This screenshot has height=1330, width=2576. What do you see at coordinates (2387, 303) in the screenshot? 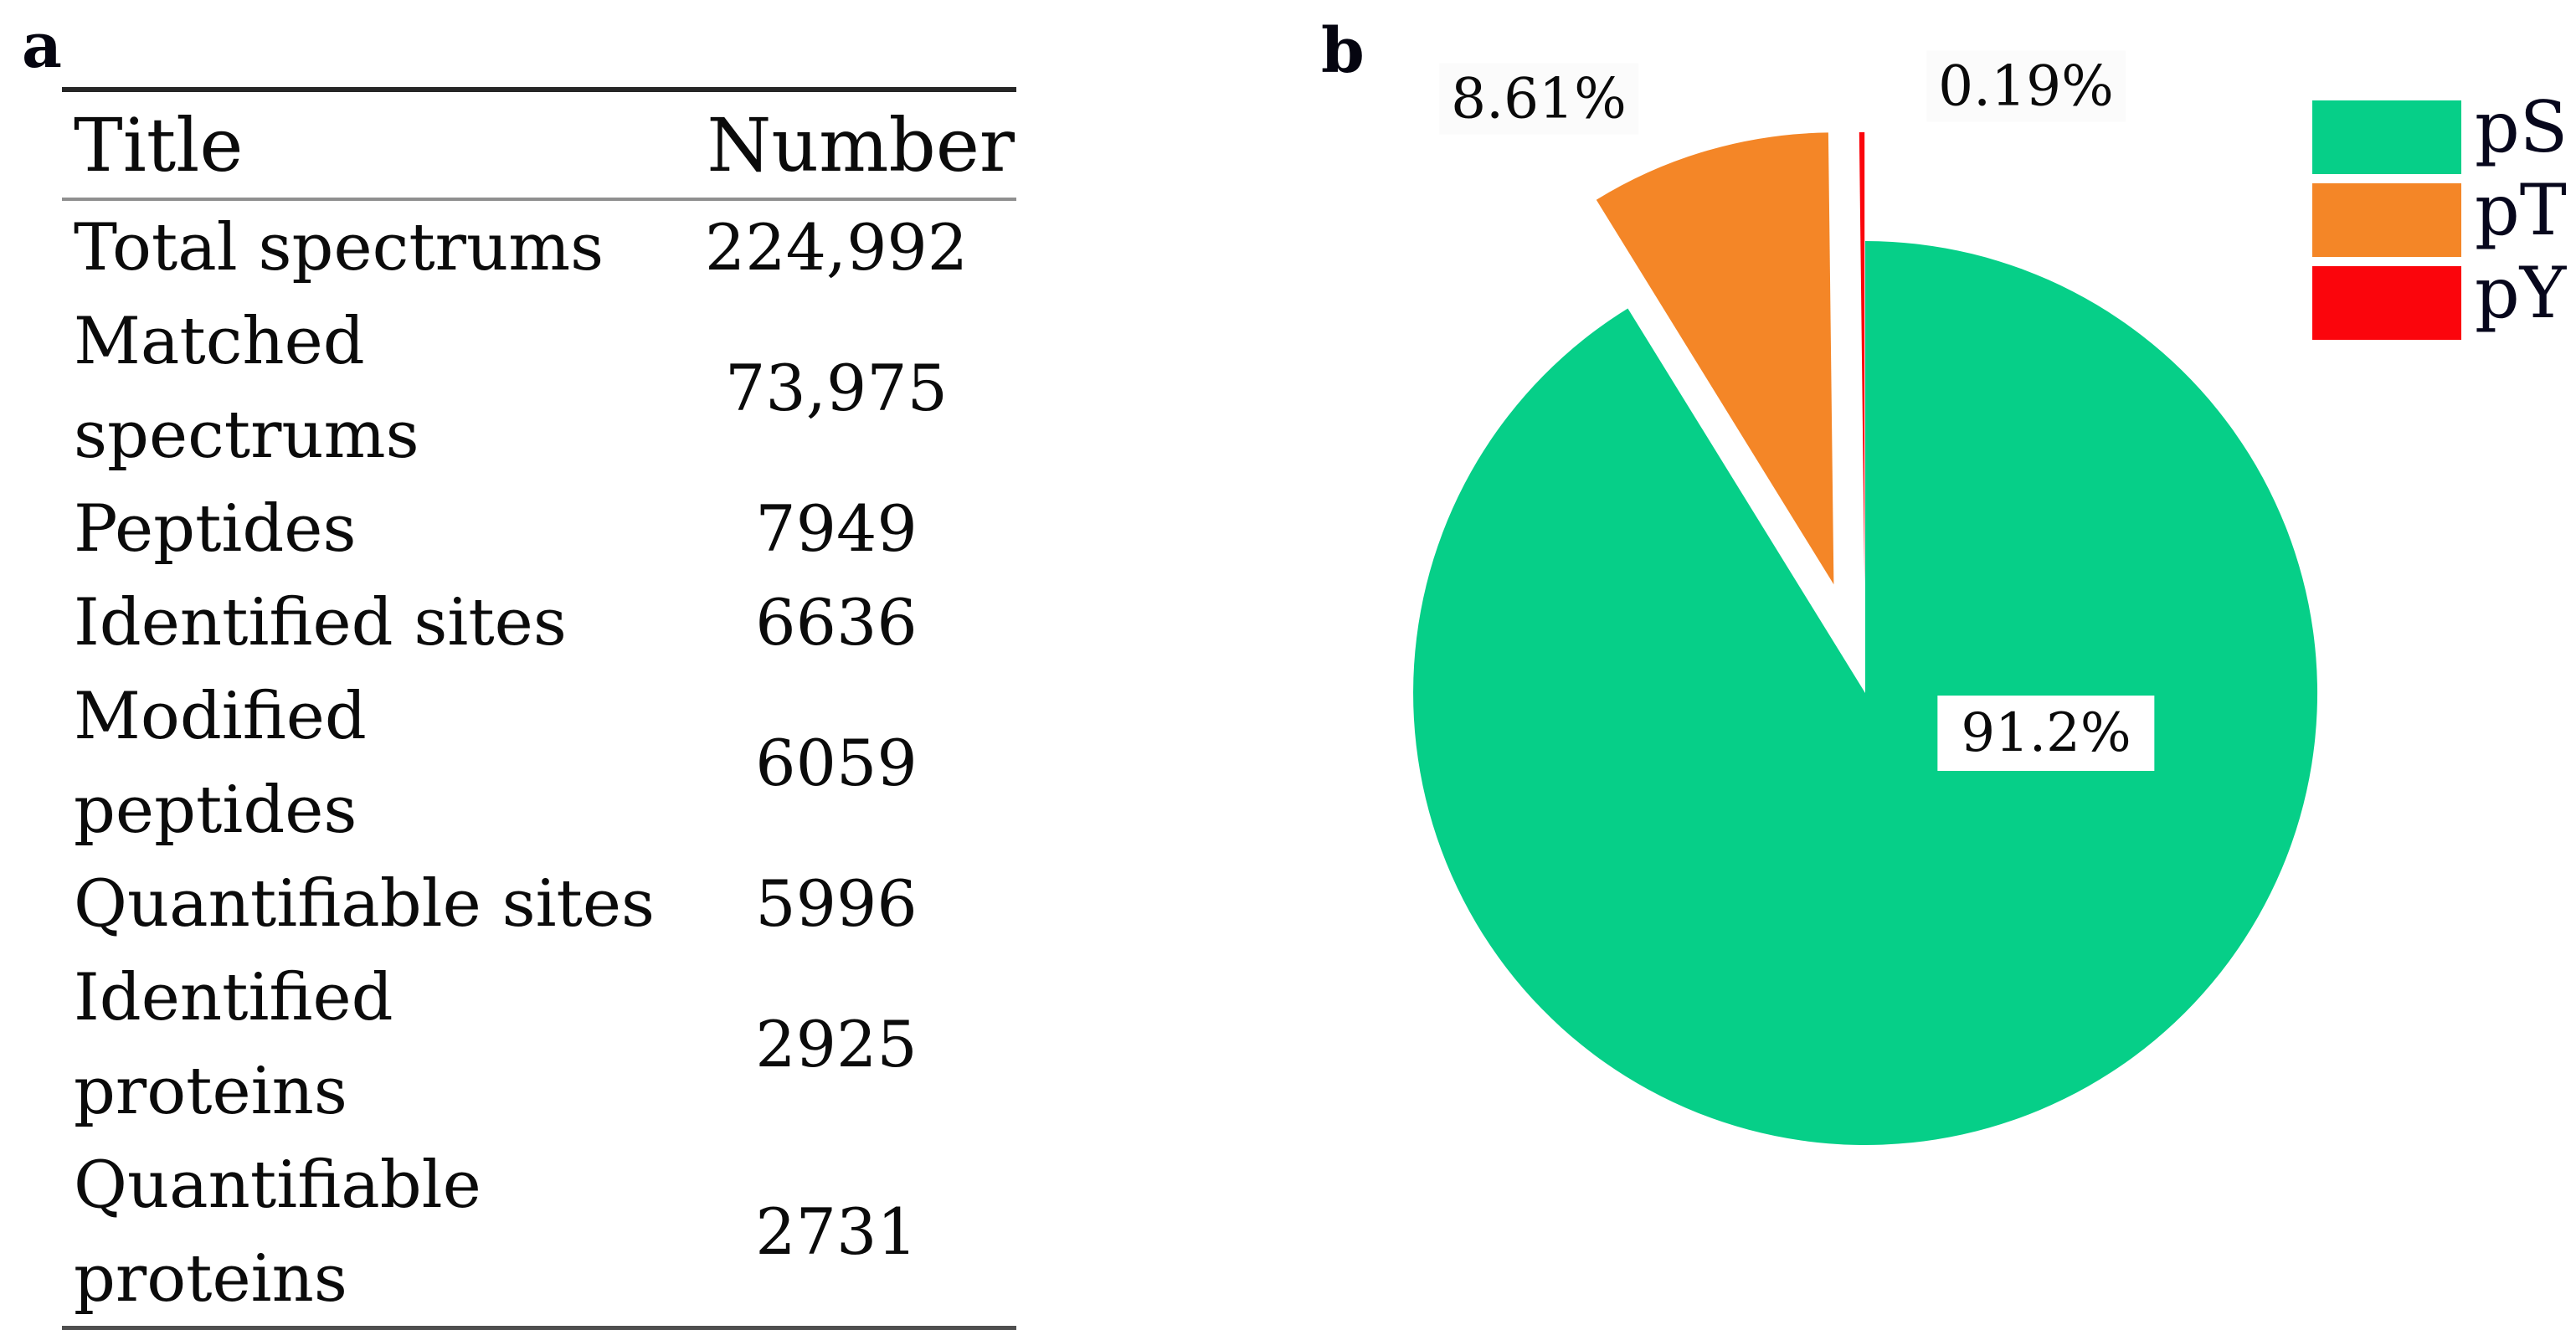
I see `legend-swatch-py` at bounding box center [2387, 303].